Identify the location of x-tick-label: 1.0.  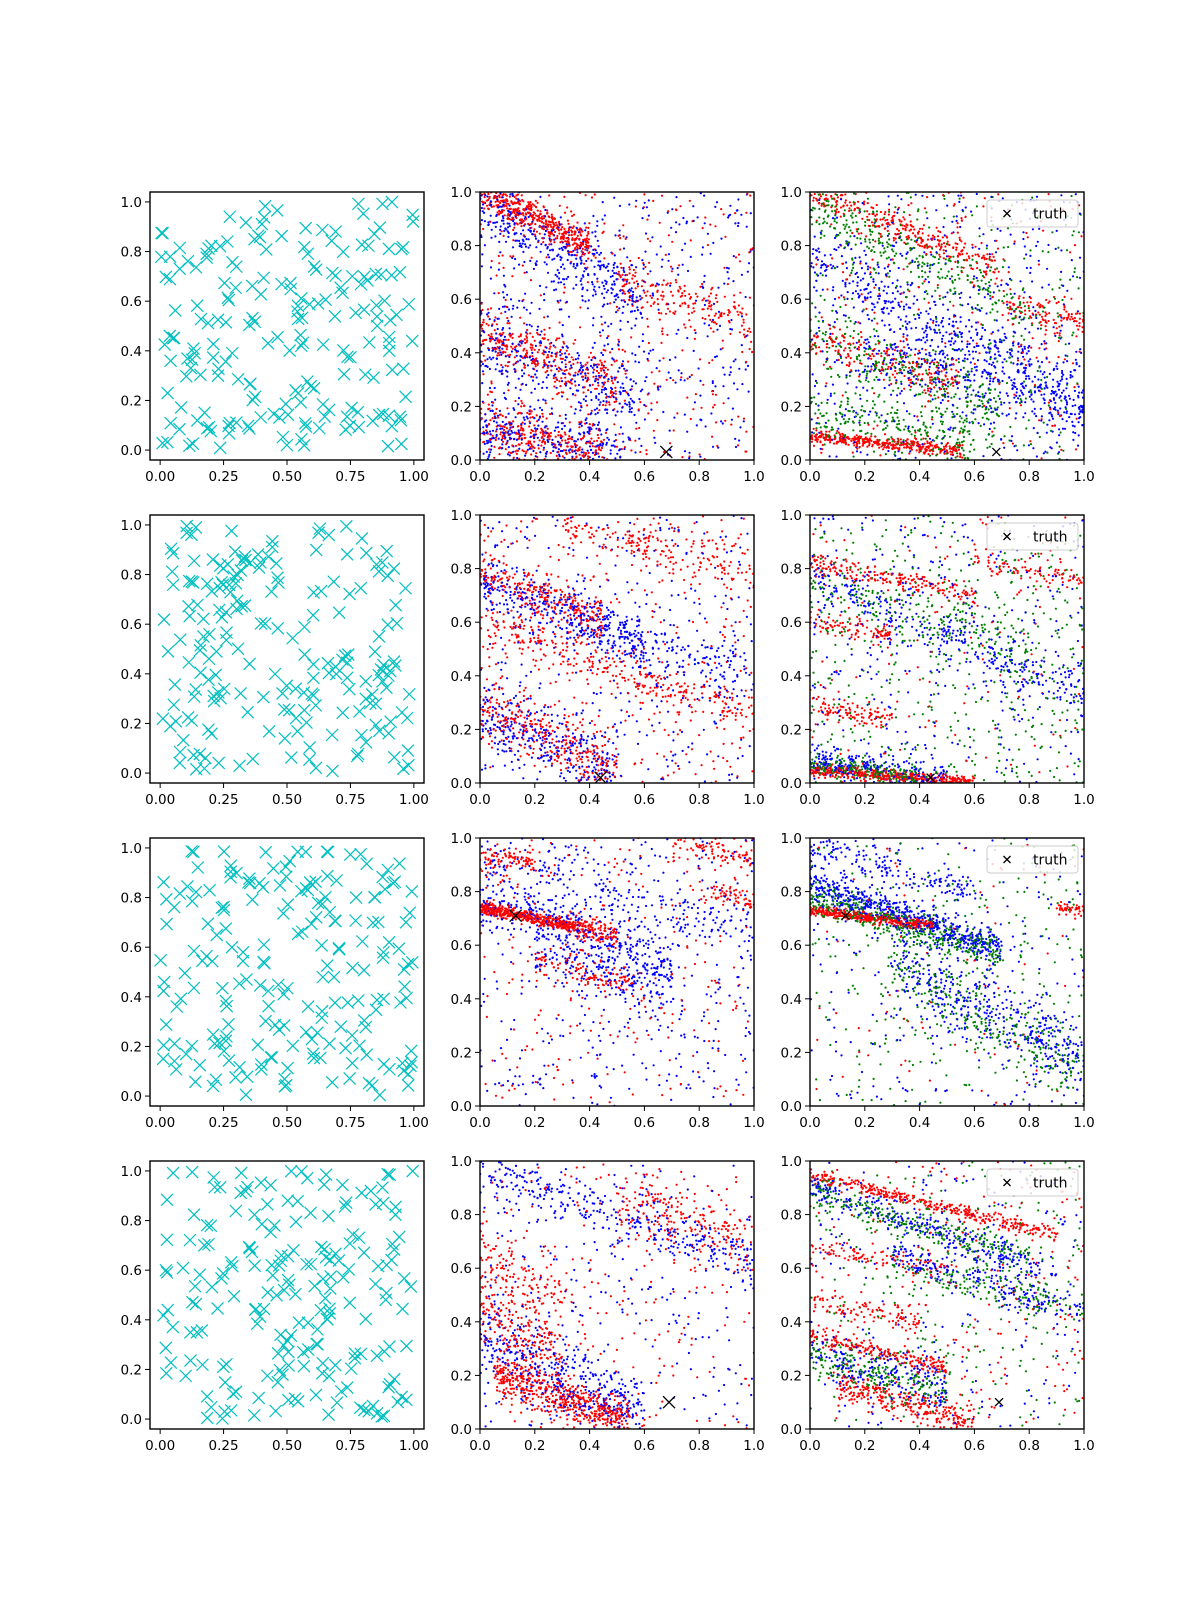
(753, 477).